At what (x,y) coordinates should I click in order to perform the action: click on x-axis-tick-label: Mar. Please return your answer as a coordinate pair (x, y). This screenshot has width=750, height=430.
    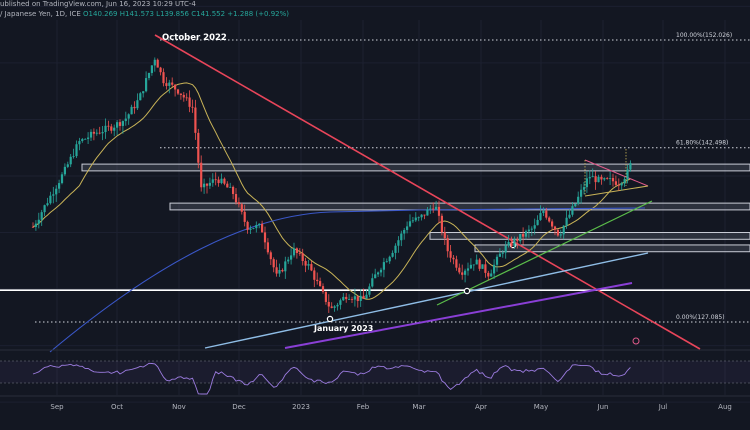
    Looking at the image, I should click on (418, 407).